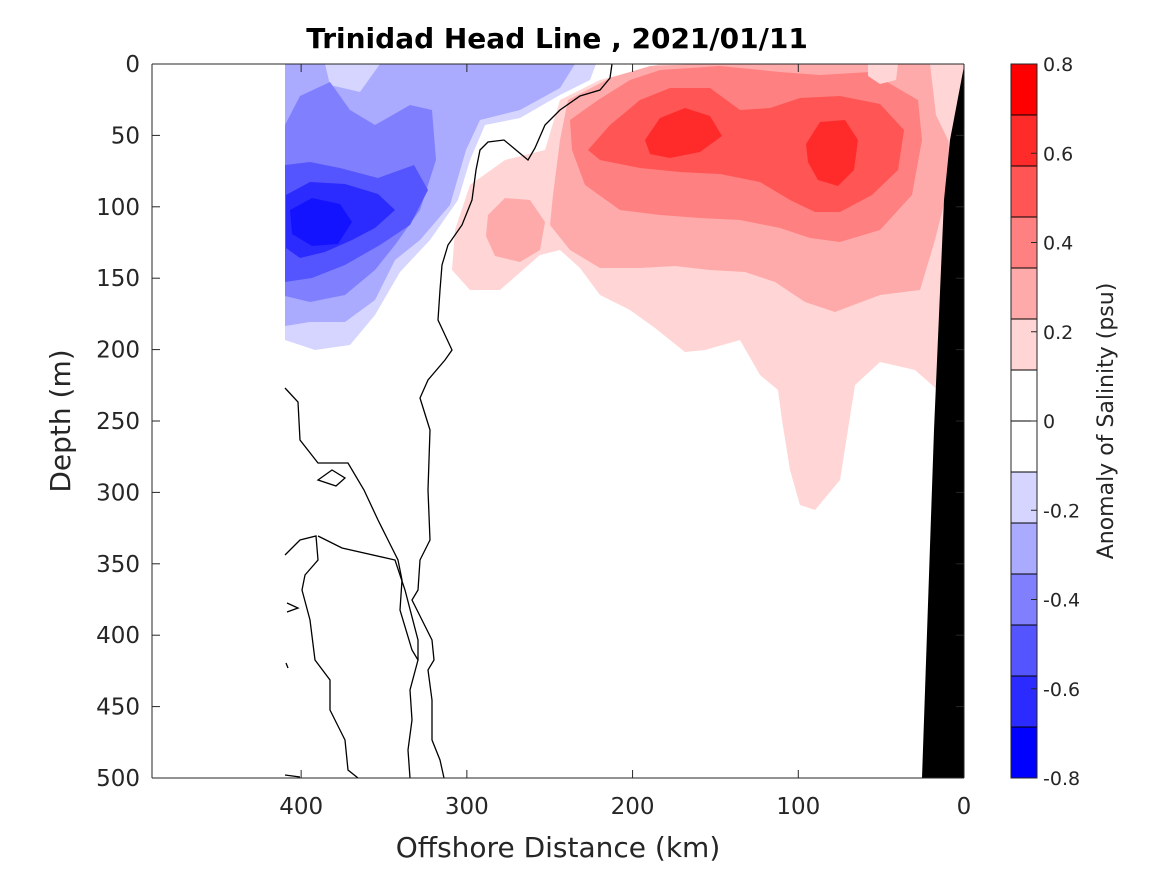  What do you see at coordinates (1058, 65) in the screenshot?
I see `colorbar-tick-label: 0.8` at bounding box center [1058, 65].